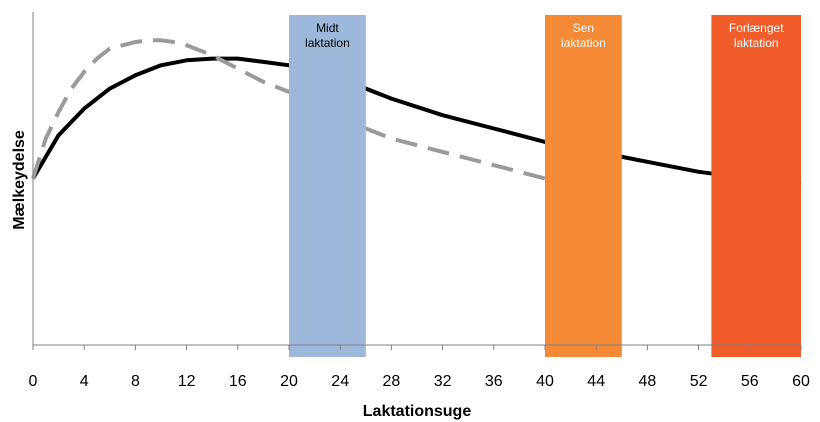 This screenshot has height=422, width=820. Describe the element at coordinates (135, 381) in the screenshot. I see `x-tick-label-2: 8` at that location.